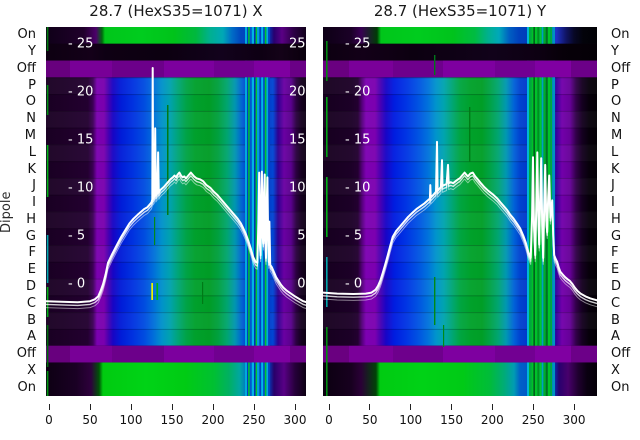 The height and width of the screenshot is (440, 640). What do you see at coordinates (616, 219) in the screenshot?
I see `row-label-right: H` at bounding box center [616, 219].